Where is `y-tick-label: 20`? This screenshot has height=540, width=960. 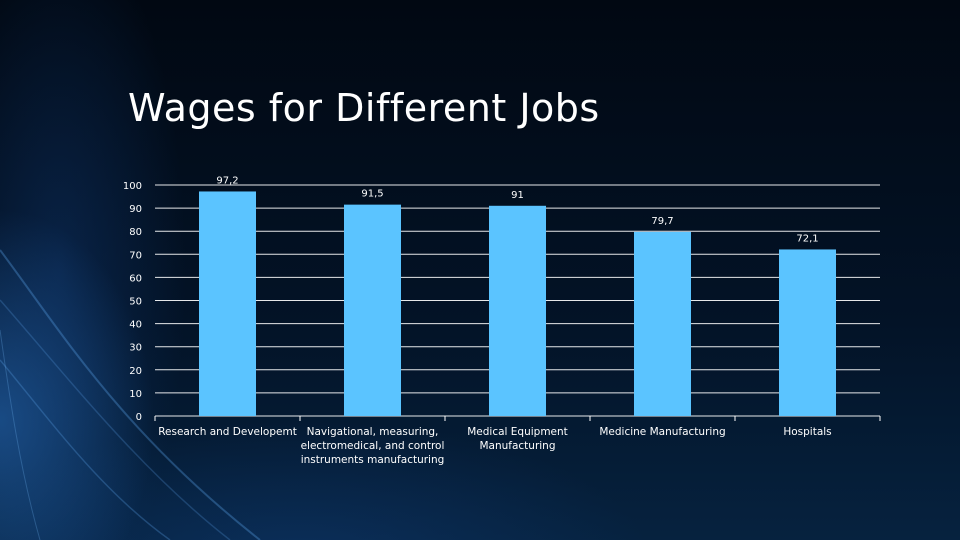
y-tick-label: 20 is located at coordinates (135, 371).